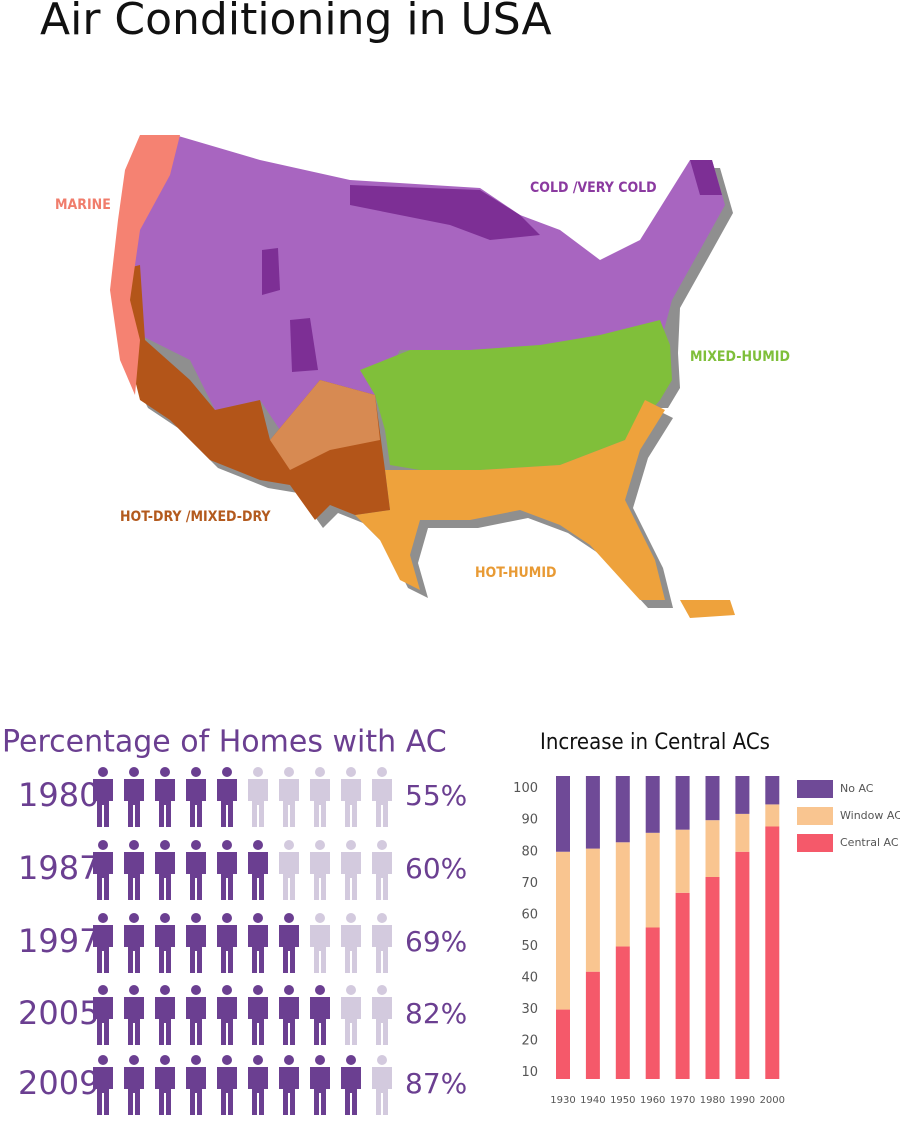 This screenshot has height=1126, width=900. What do you see at coordinates (436, 795) in the screenshot?
I see `percent-label: 55%` at bounding box center [436, 795].